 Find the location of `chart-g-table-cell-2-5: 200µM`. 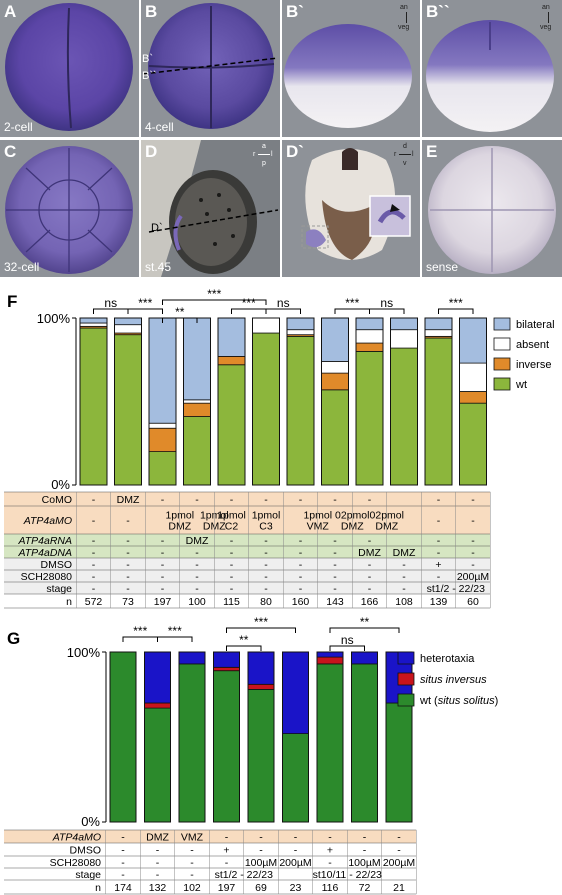

chart-g-table-cell-2-5: 200µM is located at coordinates (295, 863).